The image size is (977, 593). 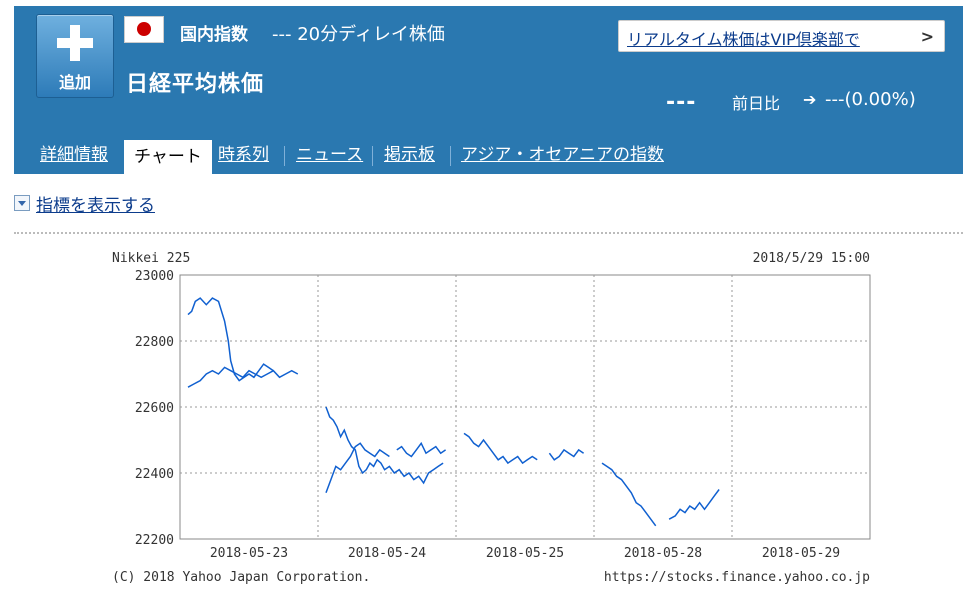 I want to click on chevron-down-icon, so click(x=22, y=203).